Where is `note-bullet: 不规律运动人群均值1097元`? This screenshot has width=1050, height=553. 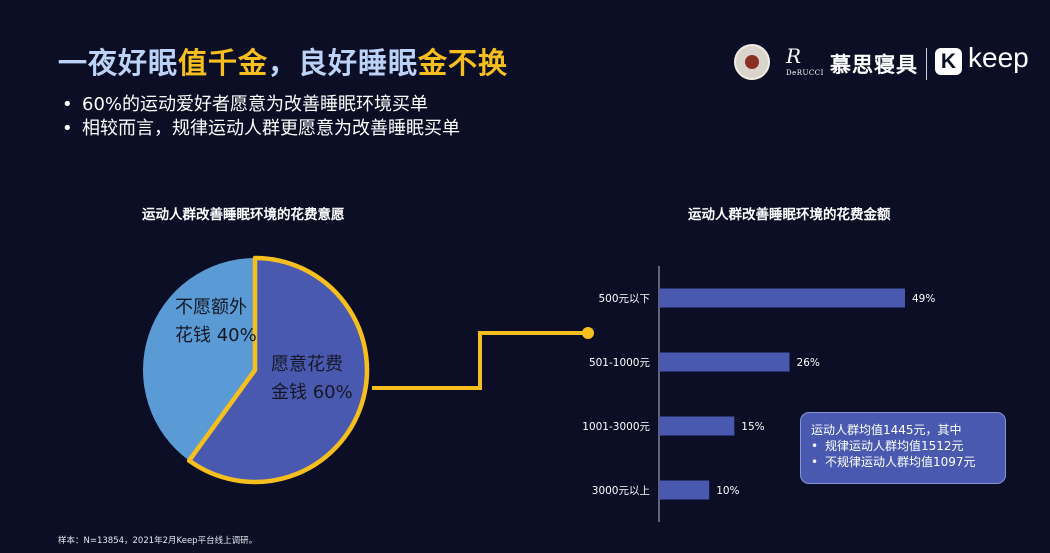
note-bullet: 不规律运动人群均值1097元 is located at coordinates (908, 462).